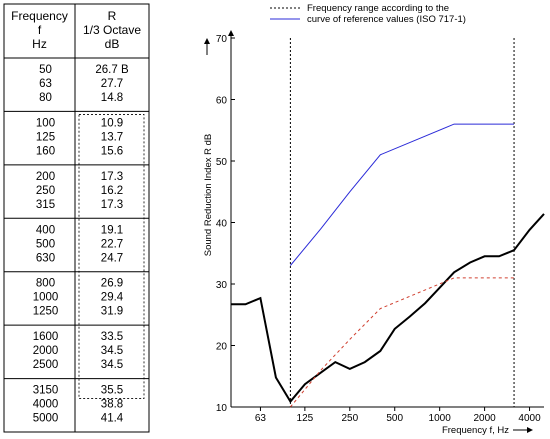  Describe the element at coordinates (45, 205) in the screenshot. I see `table-cell-frequency: 315` at that location.